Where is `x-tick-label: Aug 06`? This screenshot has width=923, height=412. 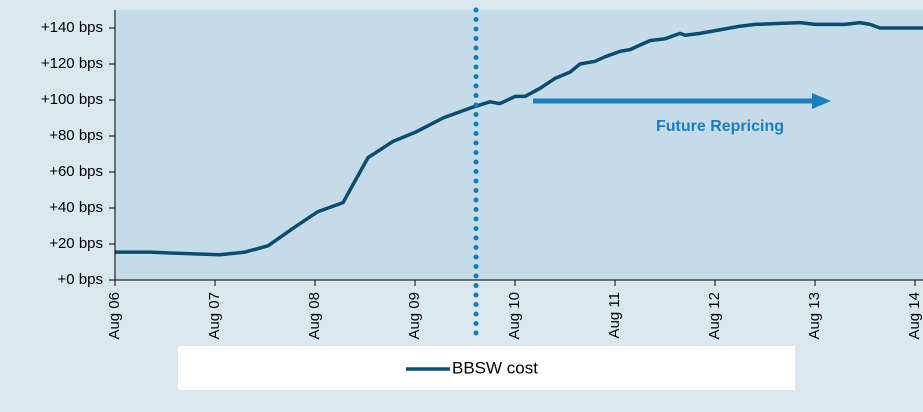 x-tick-label: Aug 06 is located at coordinates (114, 316).